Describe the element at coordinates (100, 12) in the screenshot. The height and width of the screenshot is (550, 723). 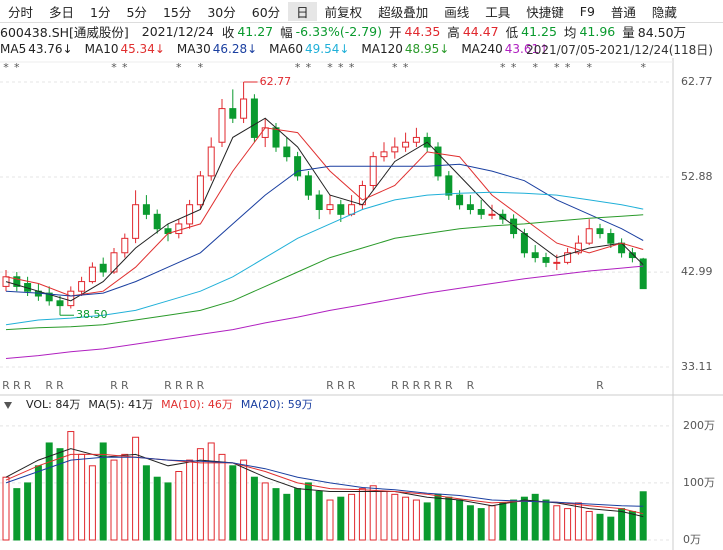
I see `toolbar-button: 1分` at that location.